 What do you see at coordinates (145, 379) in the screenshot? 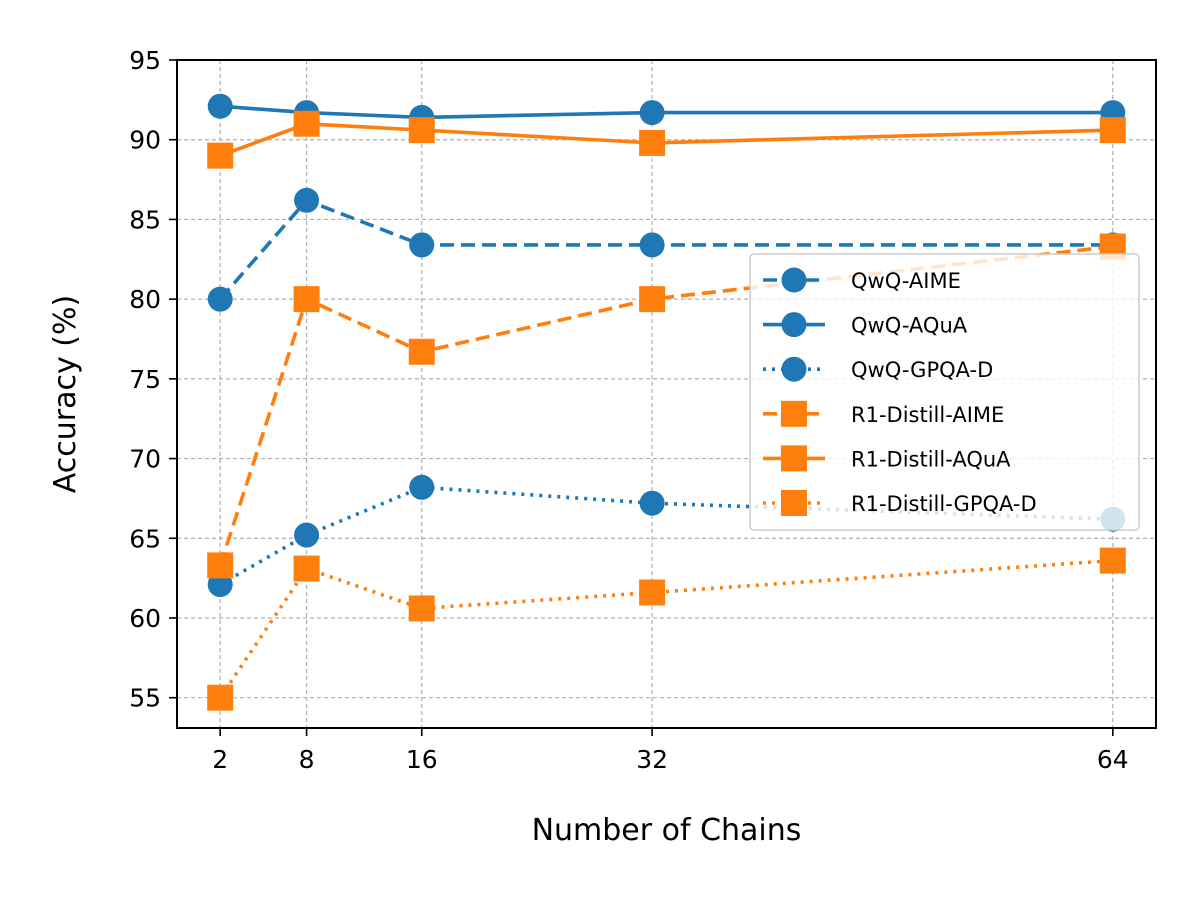
I see `y-tick-label: 75` at bounding box center [145, 379].